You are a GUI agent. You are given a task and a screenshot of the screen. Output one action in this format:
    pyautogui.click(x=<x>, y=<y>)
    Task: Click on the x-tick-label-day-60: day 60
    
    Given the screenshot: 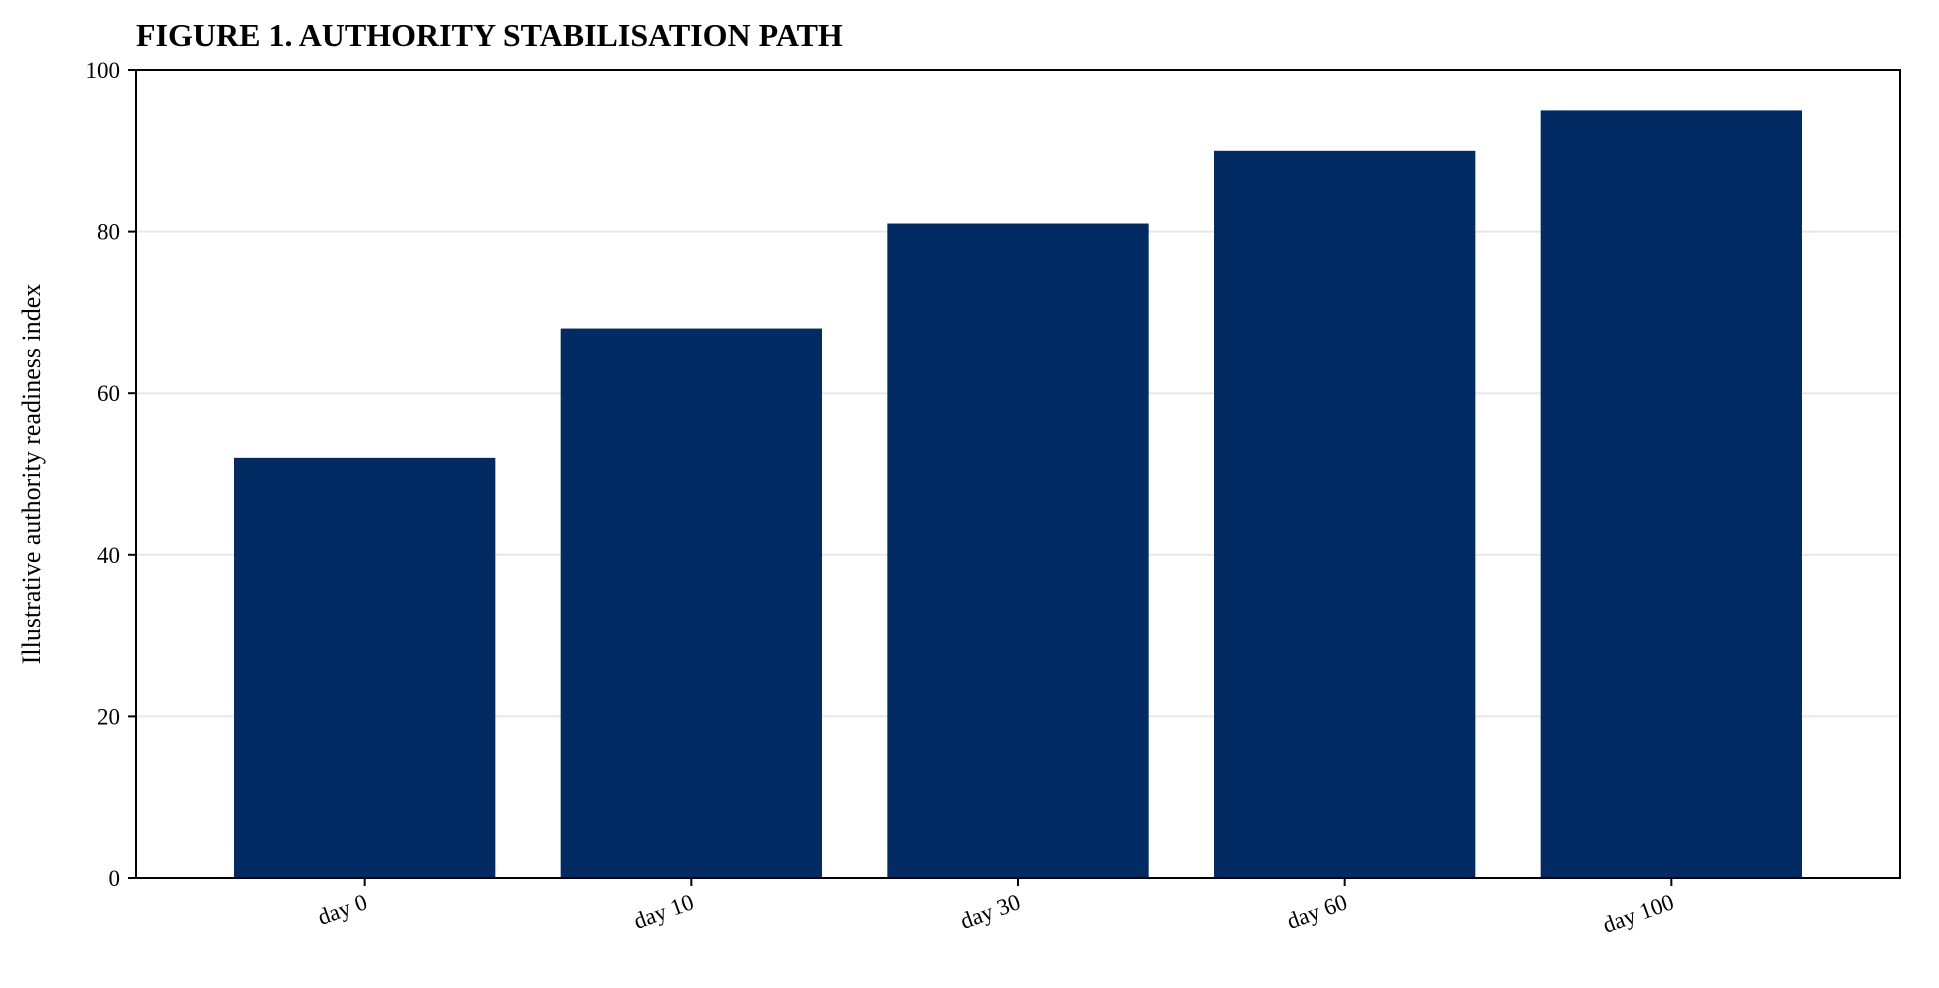 What is the action you would take?
    pyautogui.click(x=1317, y=911)
    